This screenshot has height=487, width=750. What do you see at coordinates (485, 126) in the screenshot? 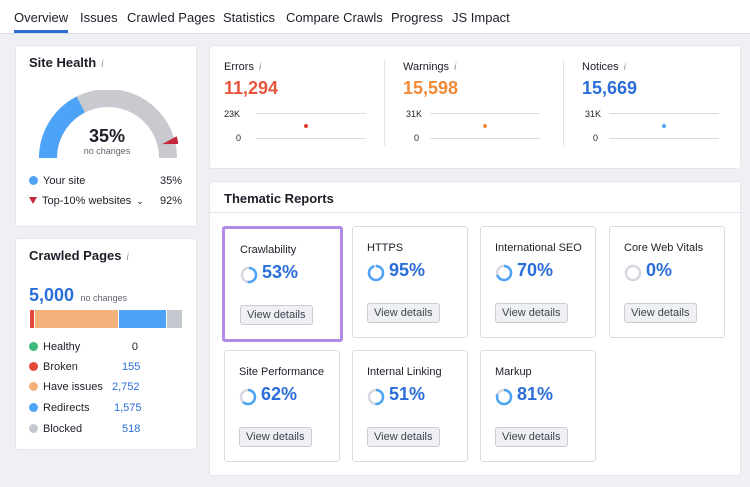
I see `warnings-sparkline-point` at bounding box center [485, 126].